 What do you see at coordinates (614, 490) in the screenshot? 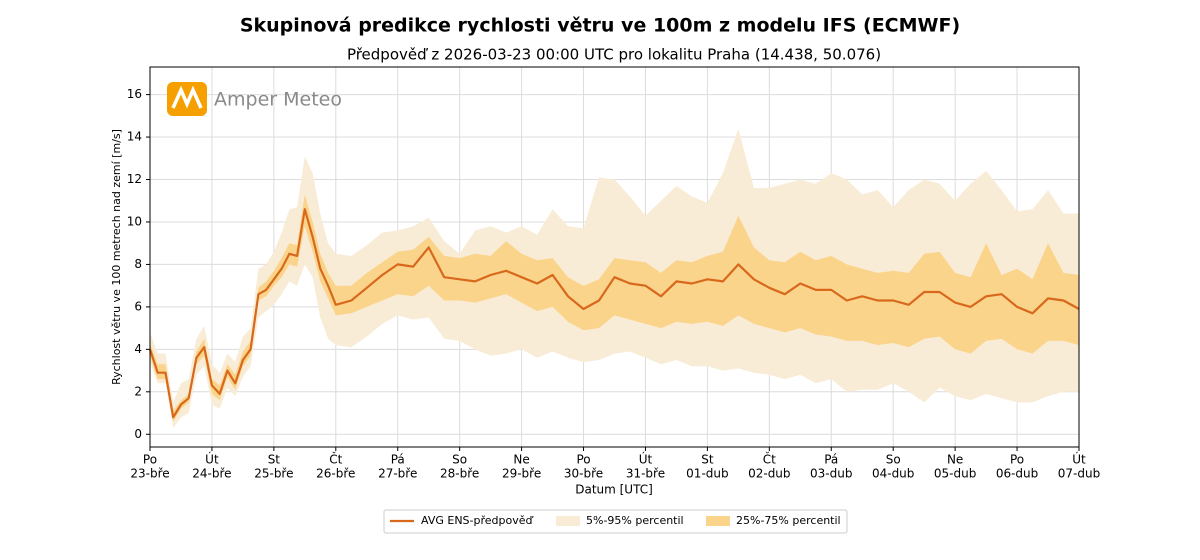
I see `x-axis-label: Datum [UTC]` at bounding box center [614, 490].